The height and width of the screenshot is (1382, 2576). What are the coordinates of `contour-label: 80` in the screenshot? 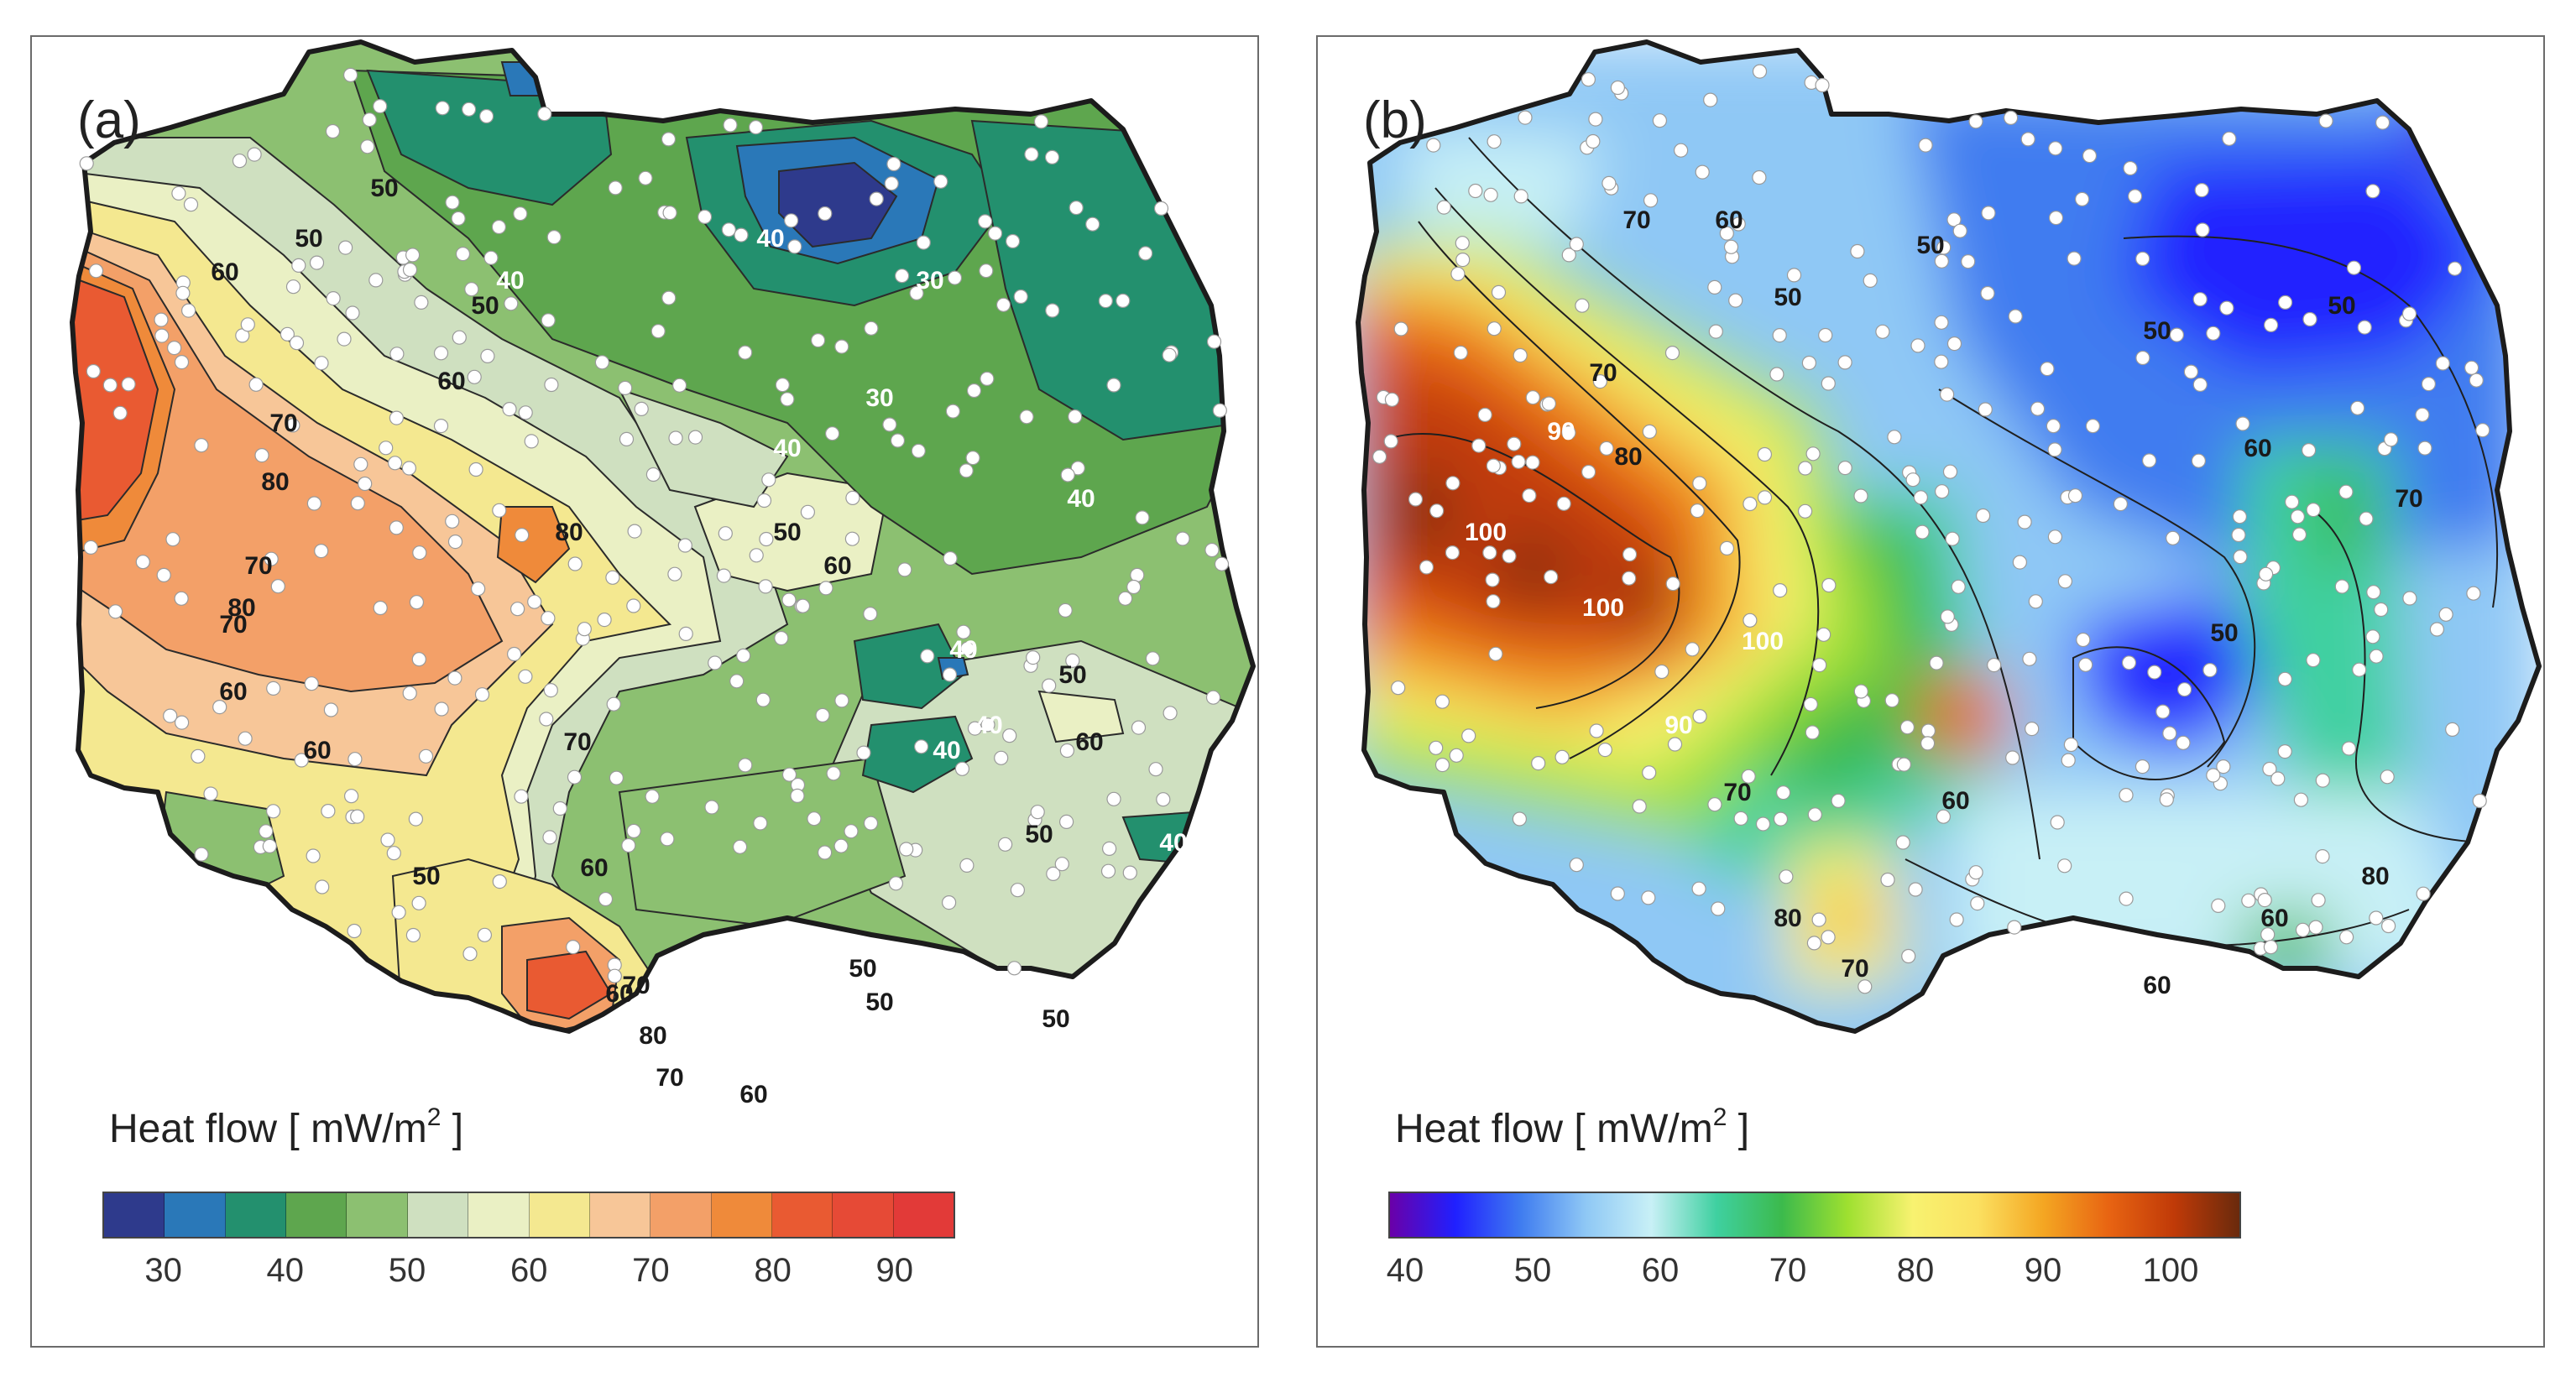 It's located at (652, 1036).